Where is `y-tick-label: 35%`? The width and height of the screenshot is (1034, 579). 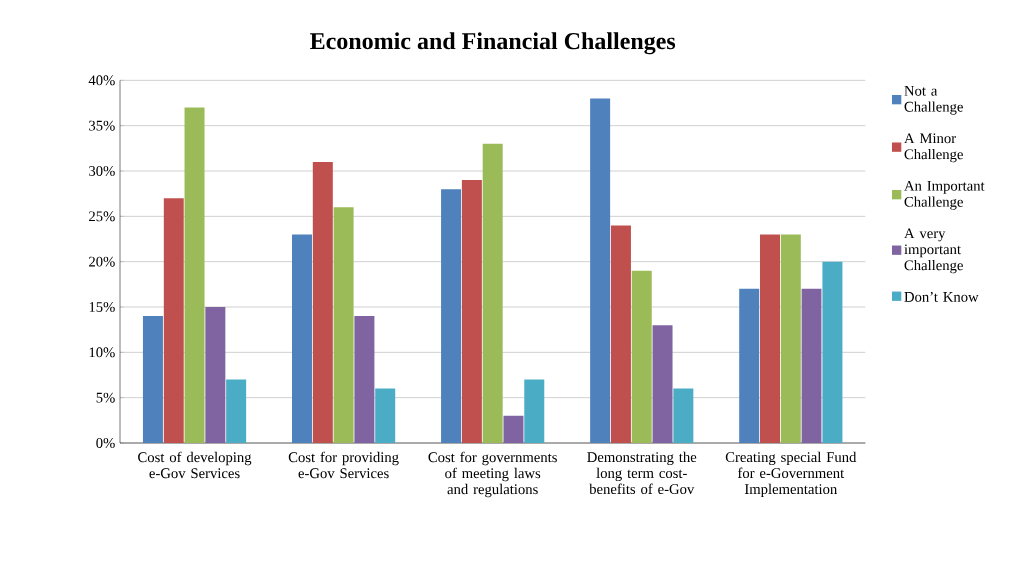
y-tick-label: 35% is located at coordinates (102, 125).